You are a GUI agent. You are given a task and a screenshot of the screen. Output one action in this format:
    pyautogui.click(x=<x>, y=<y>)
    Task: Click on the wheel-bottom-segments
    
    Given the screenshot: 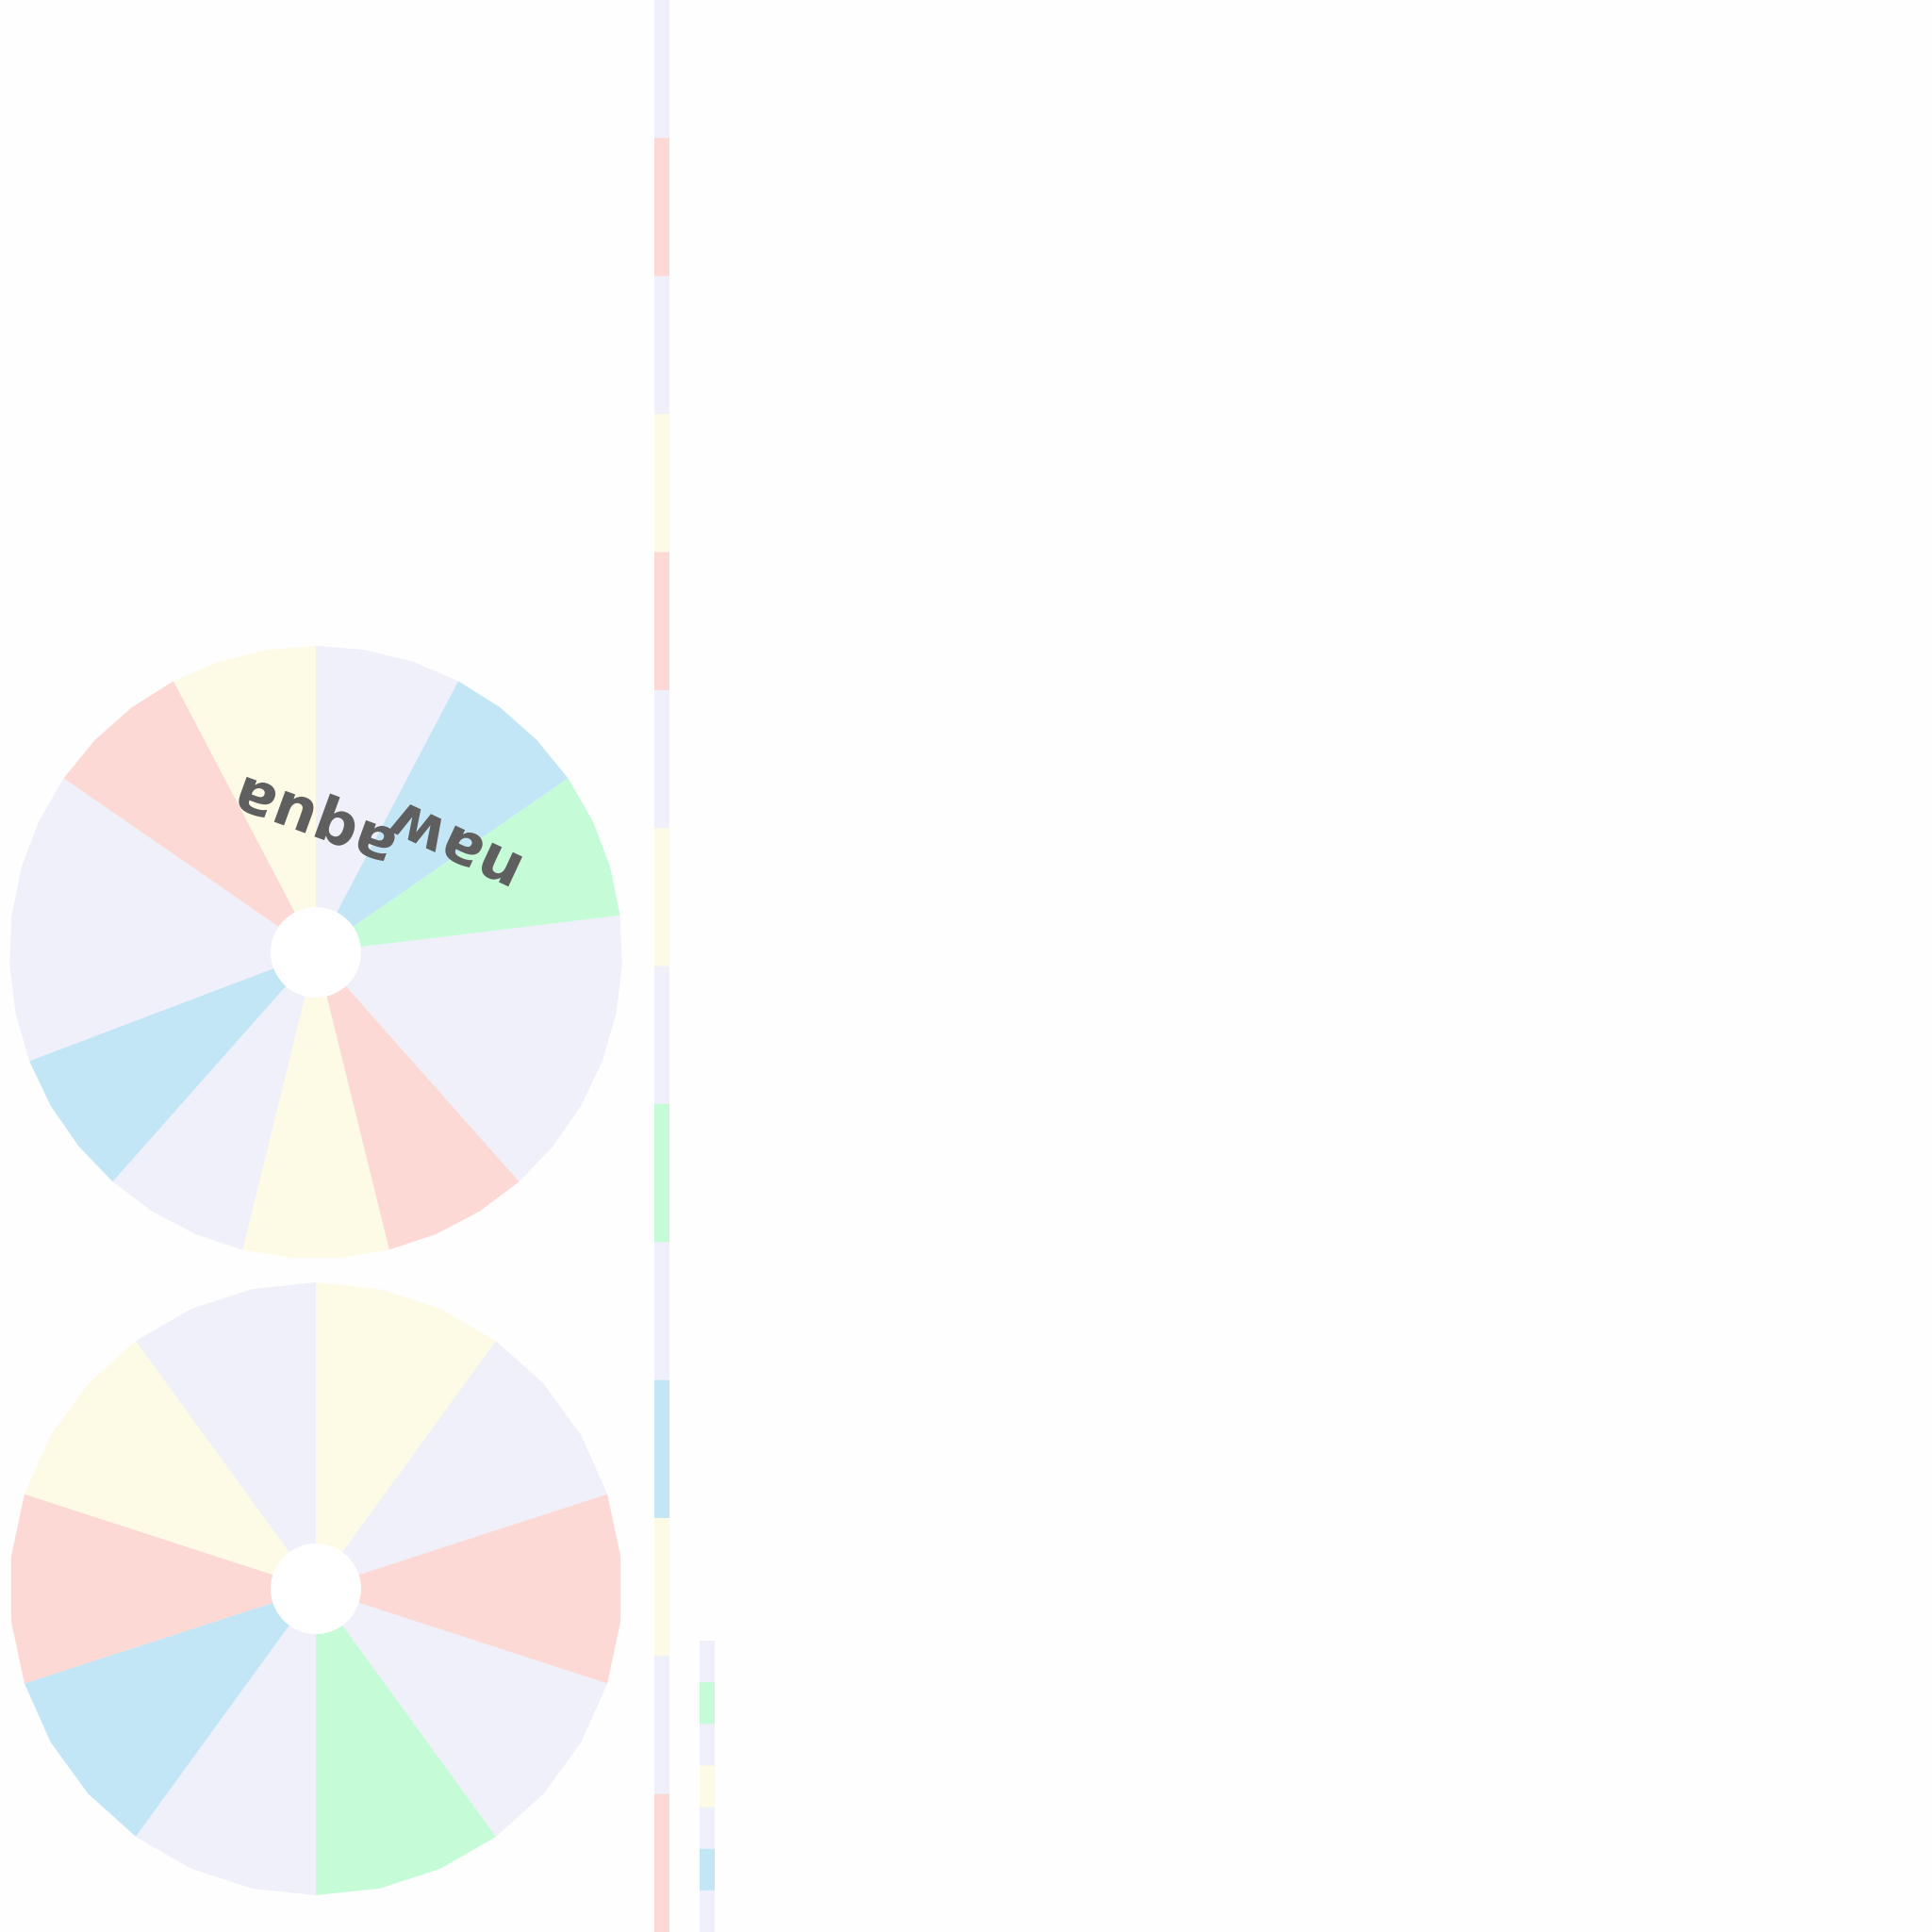 What is the action you would take?
    pyautogui.click(x=315, y=1588)
    